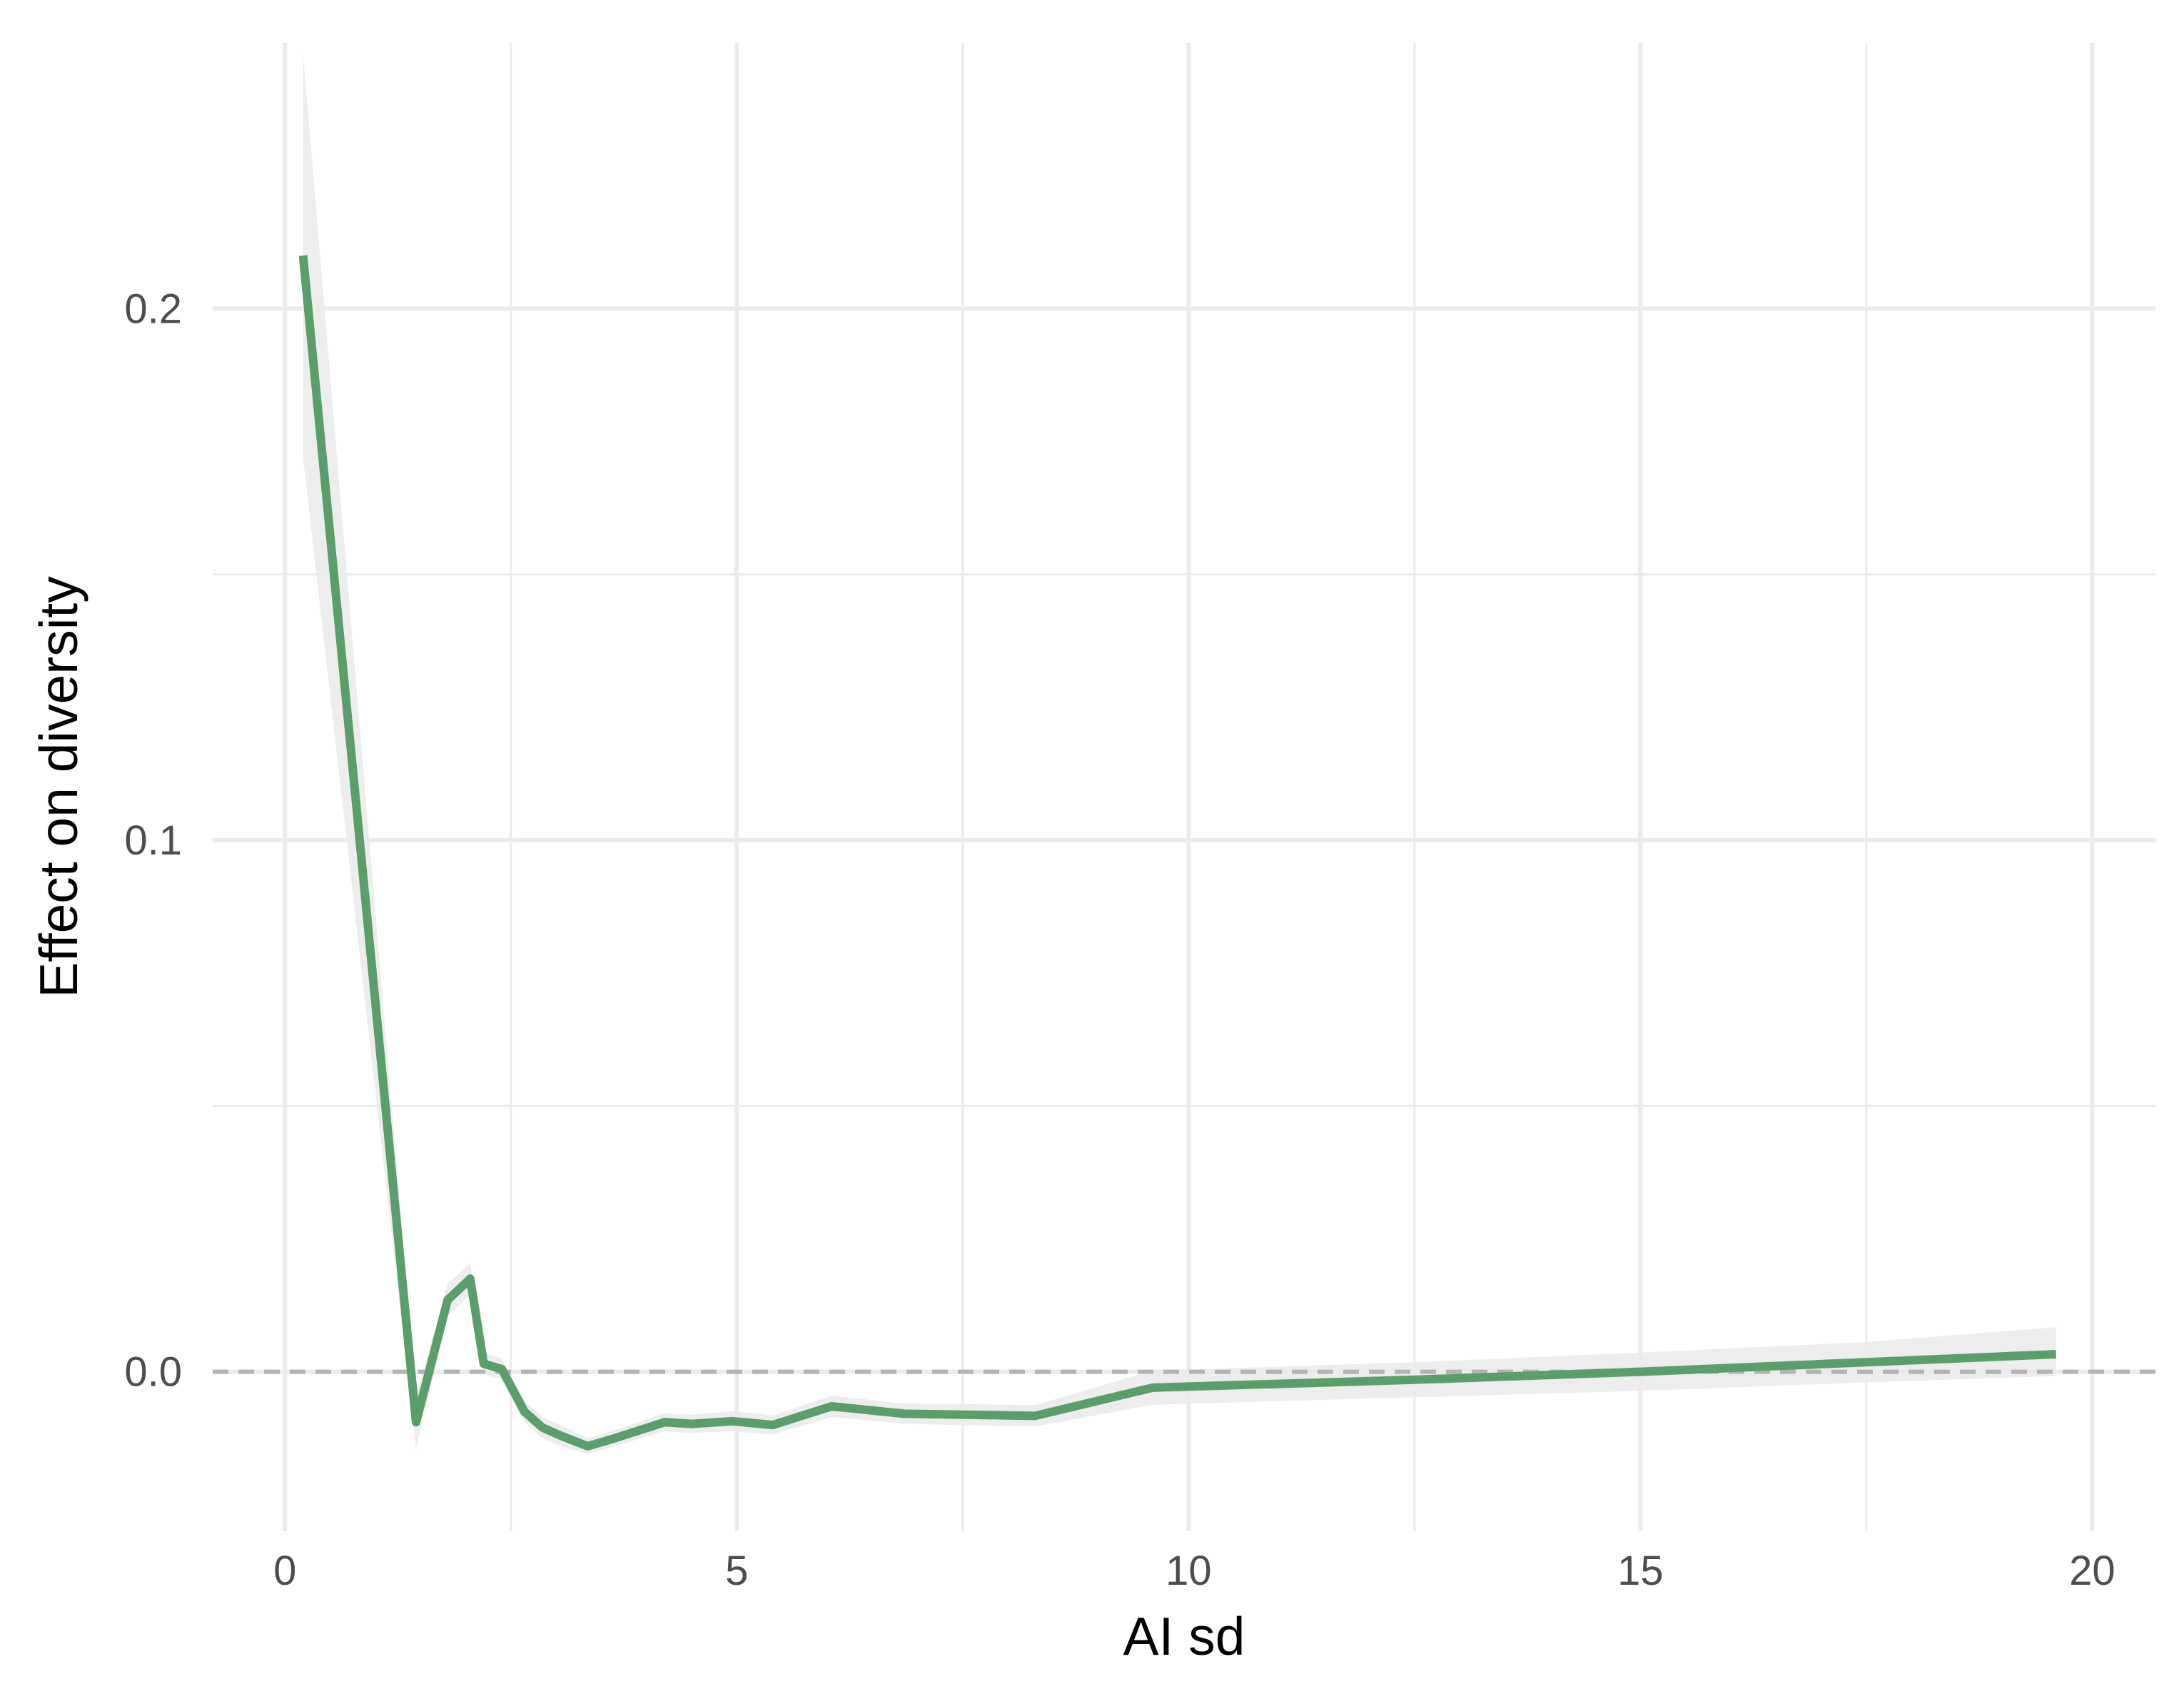 The image size is (2184, 1699). What do you see at coordinates (736, 1571) in the screenshot?
I see `x-tick-label: 5` at bounding box center [736, 1571].